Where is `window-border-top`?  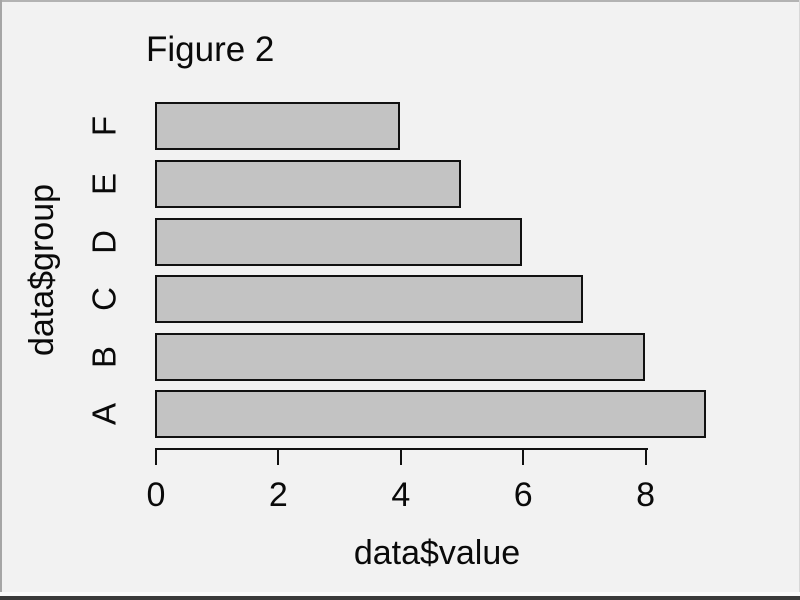 window-border-top is located at coordinates (400, 1).